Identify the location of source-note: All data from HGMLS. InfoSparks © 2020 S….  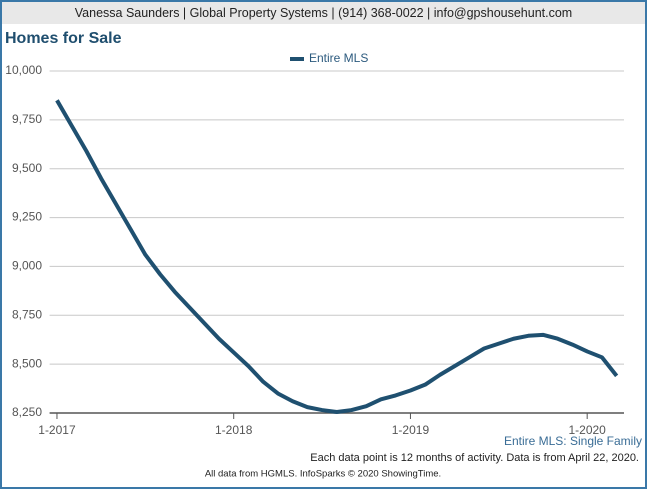
(323, 474).